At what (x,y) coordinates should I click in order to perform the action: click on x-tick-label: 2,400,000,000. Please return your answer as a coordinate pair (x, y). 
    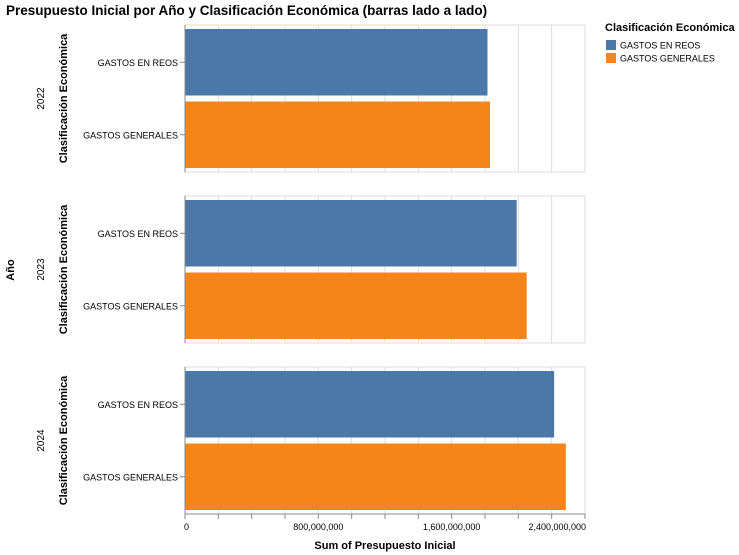
    Looking at the image, I should click on (557, 527).